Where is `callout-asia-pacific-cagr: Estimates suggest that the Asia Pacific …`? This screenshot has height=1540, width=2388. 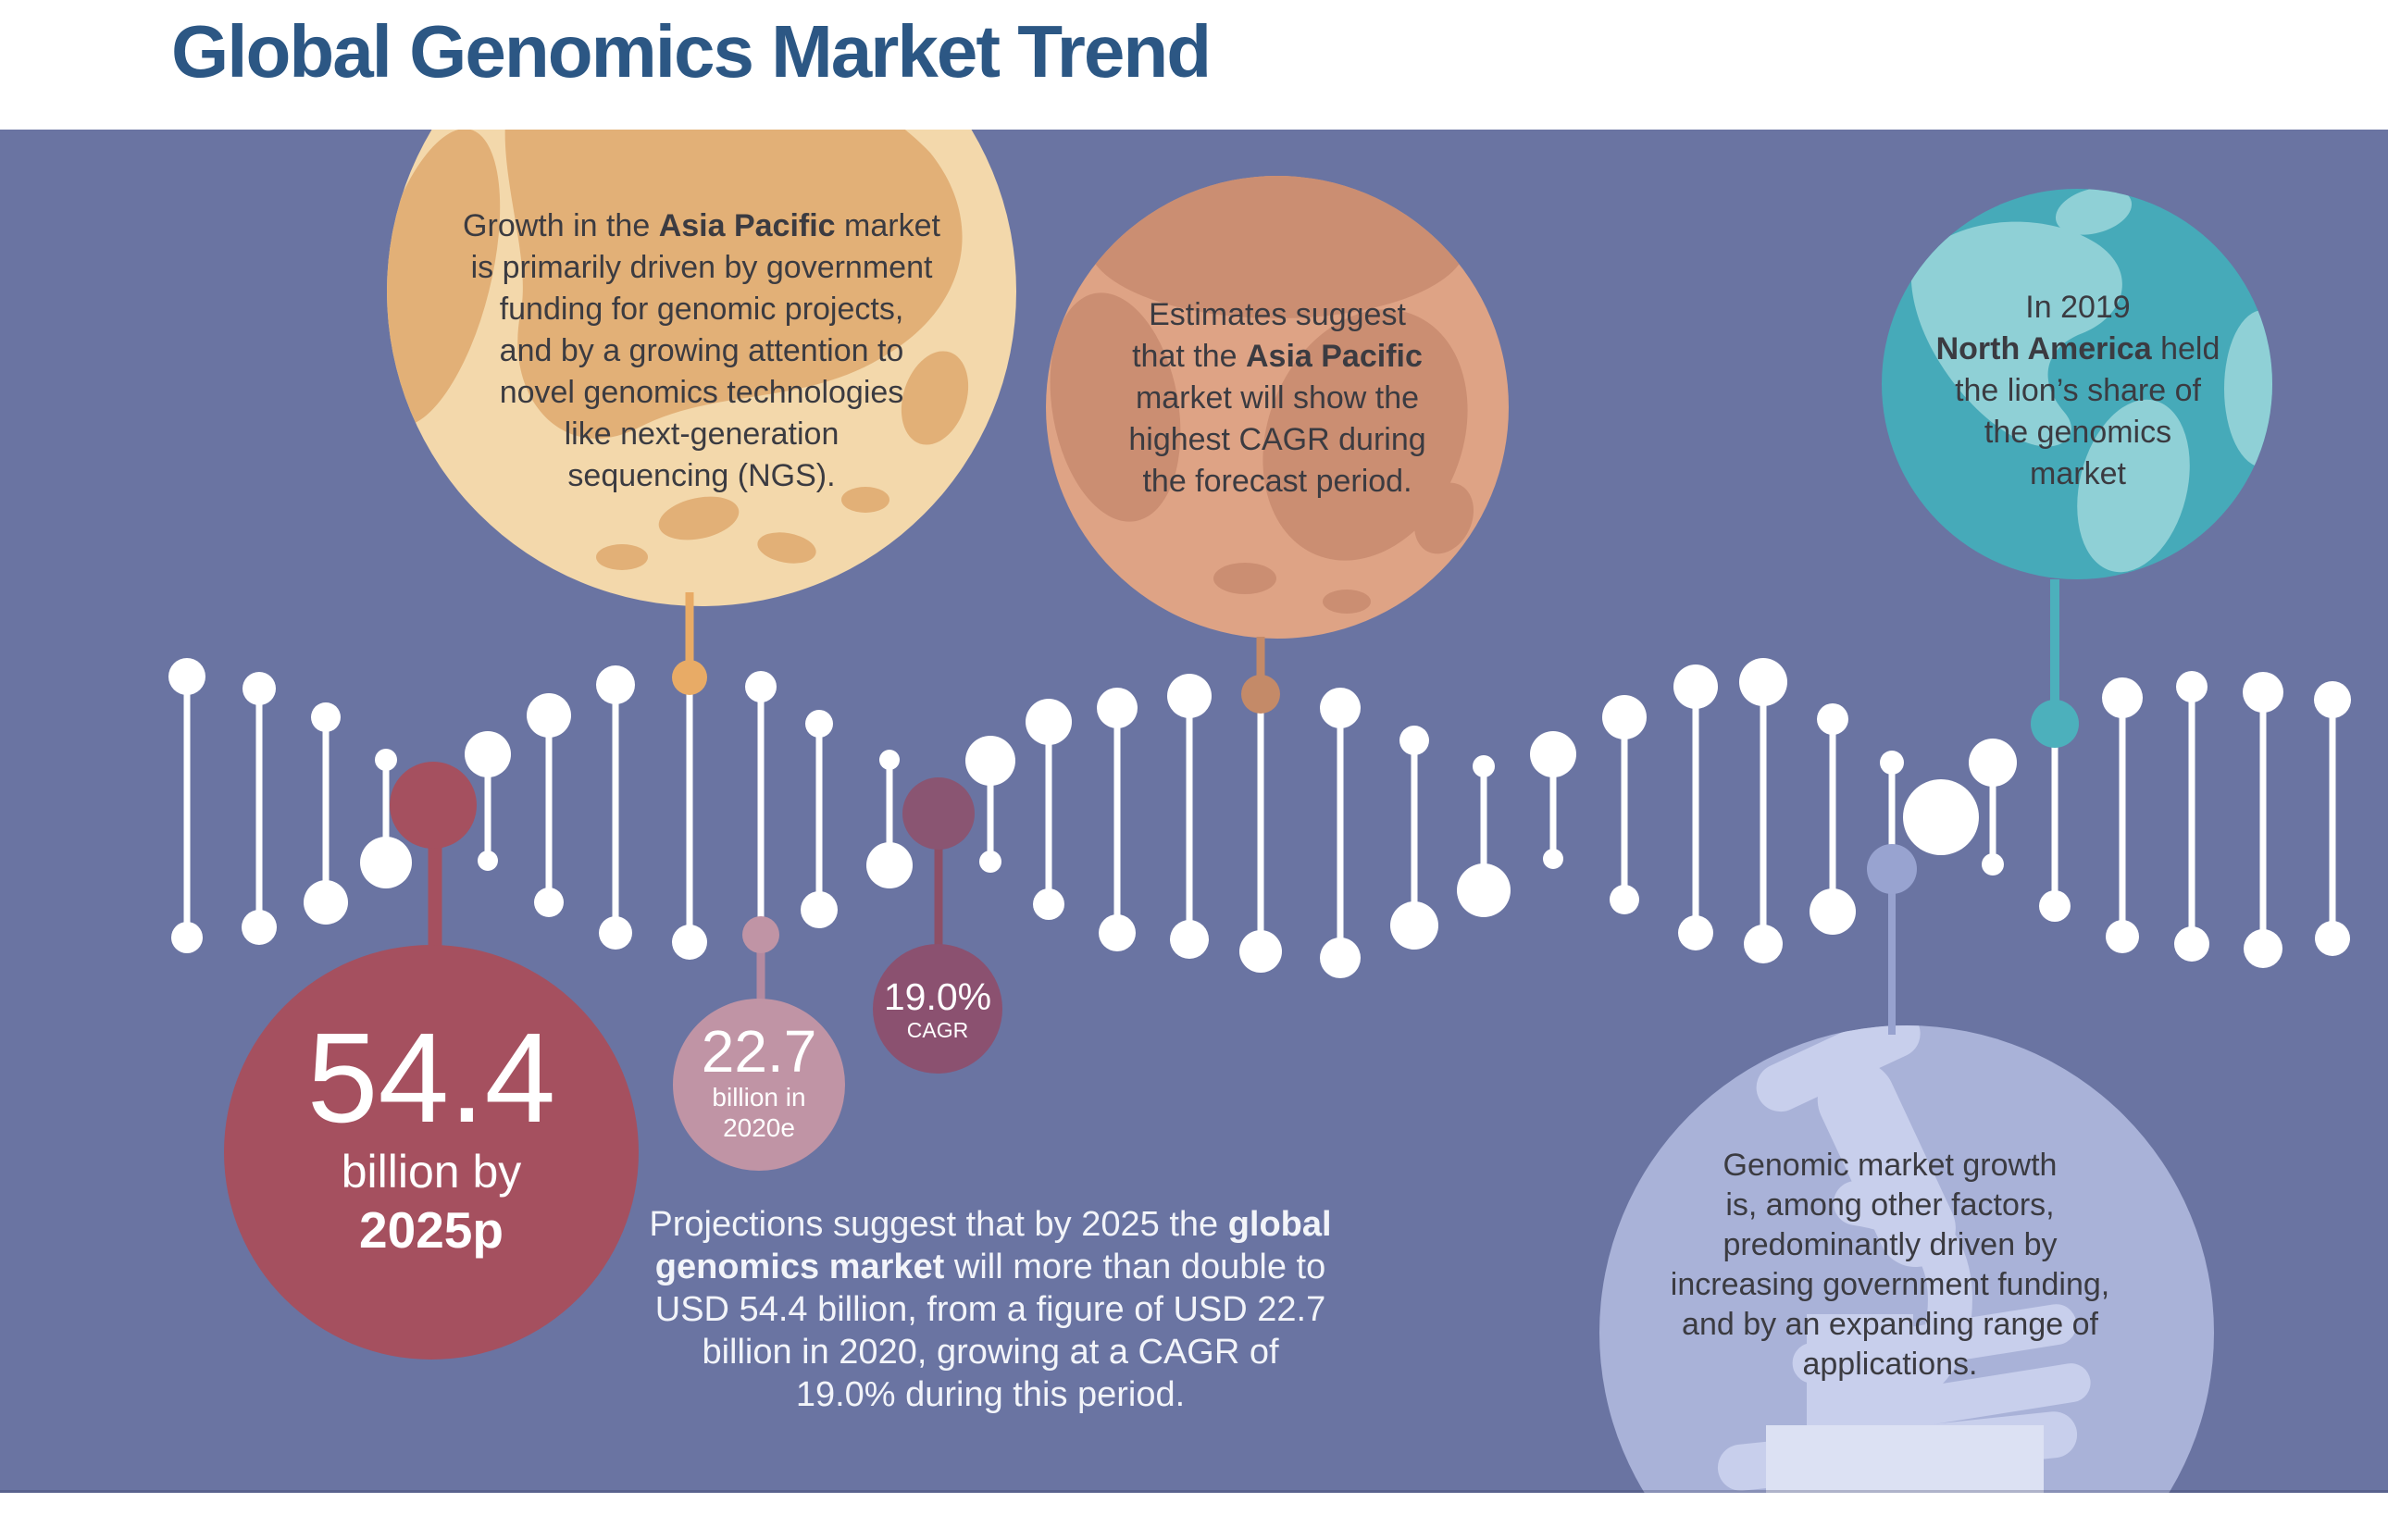
callout-asia-pacific-cagr: Estimates suggest that the Asia Pacific … is located at coordinates (1277, 398).